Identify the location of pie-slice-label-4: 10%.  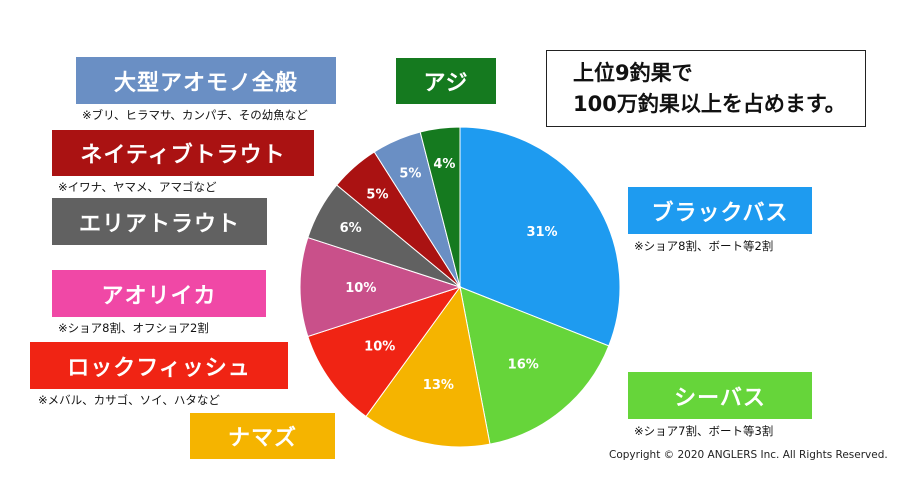
(360, 288).